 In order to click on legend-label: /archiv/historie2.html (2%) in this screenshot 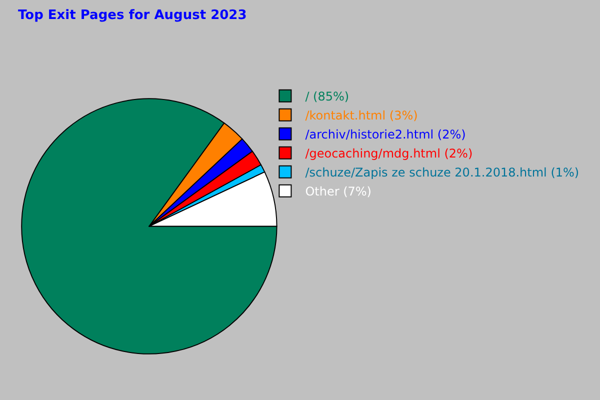, I will do `click(385, 135)`.